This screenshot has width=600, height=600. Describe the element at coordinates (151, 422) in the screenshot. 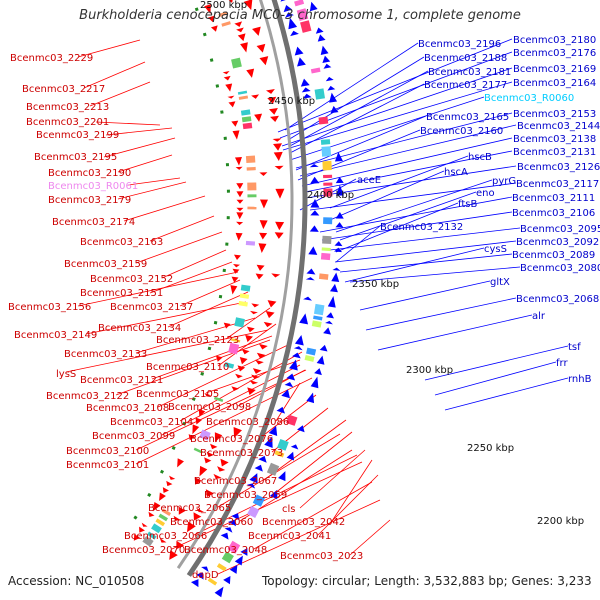

I see `gene-label-left: Bcenmc03_2104` at that location.